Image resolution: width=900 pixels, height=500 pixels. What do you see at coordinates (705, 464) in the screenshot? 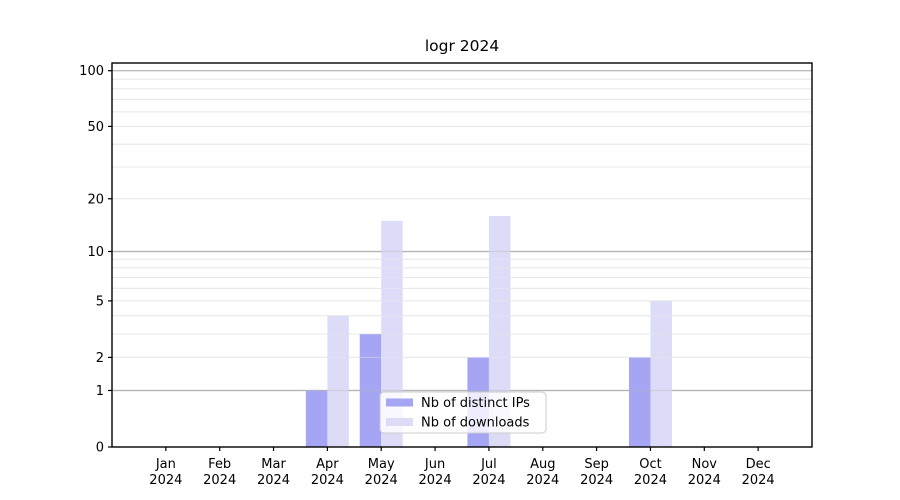
I see `x-tick-label-month: Nov` at bounding box center [705, 464].